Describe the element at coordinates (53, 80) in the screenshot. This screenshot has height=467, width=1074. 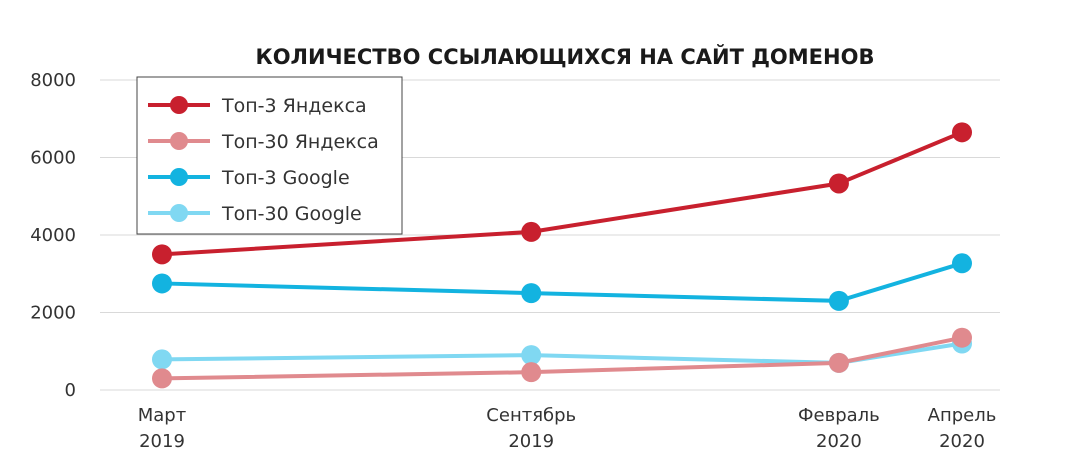
I see `y-tick-label: 8000` at that location.